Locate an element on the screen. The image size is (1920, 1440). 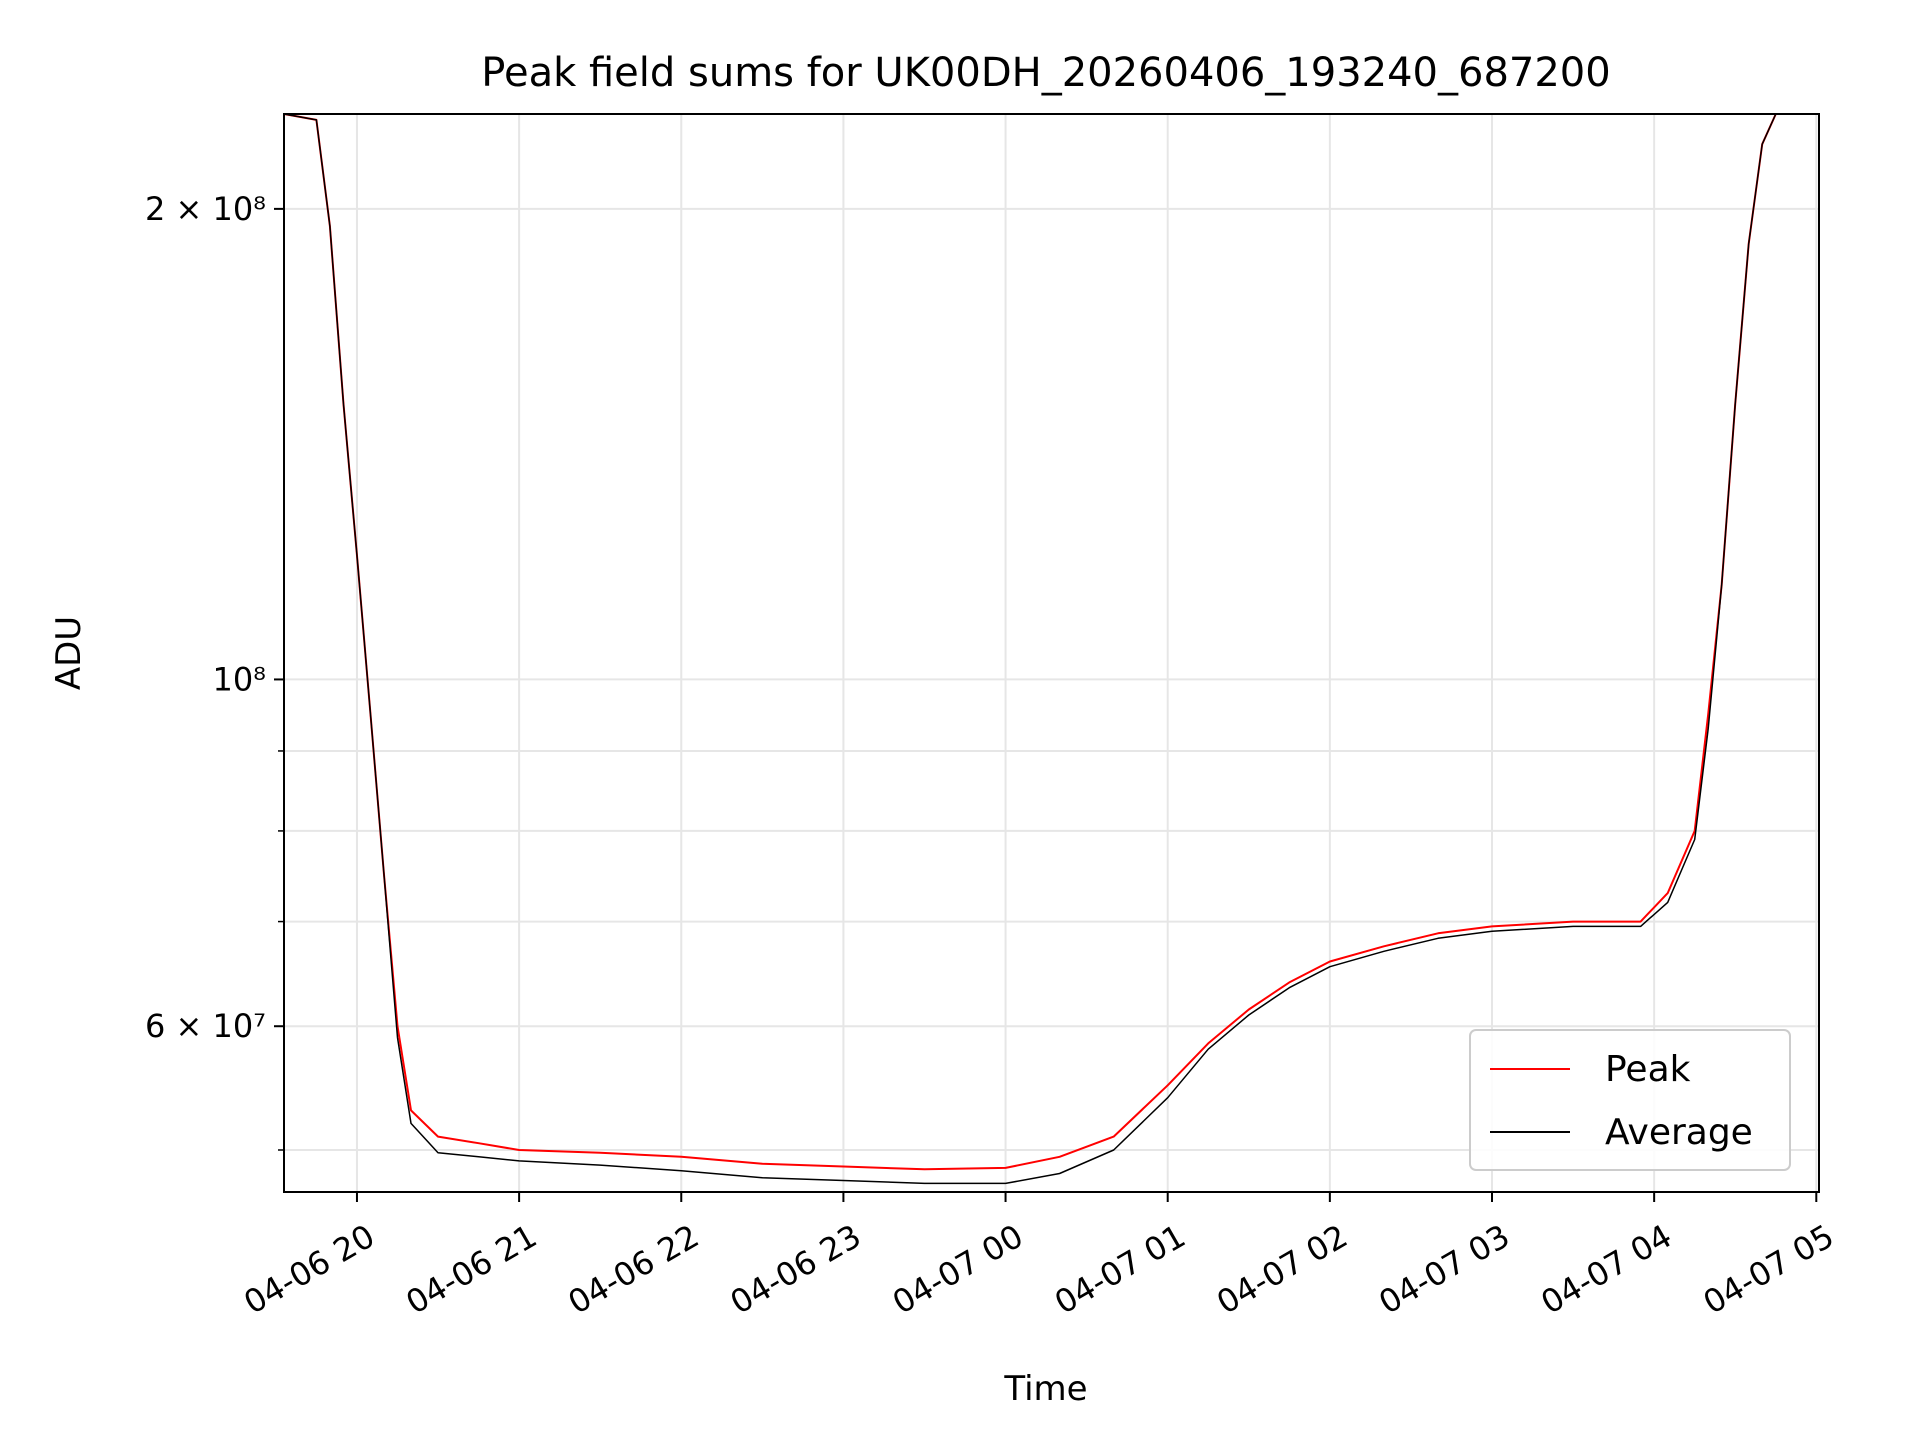
y-axis: 6 × 10⁷ 10⁸ 2 × 10⁸ is located at coordinates (214, 670).